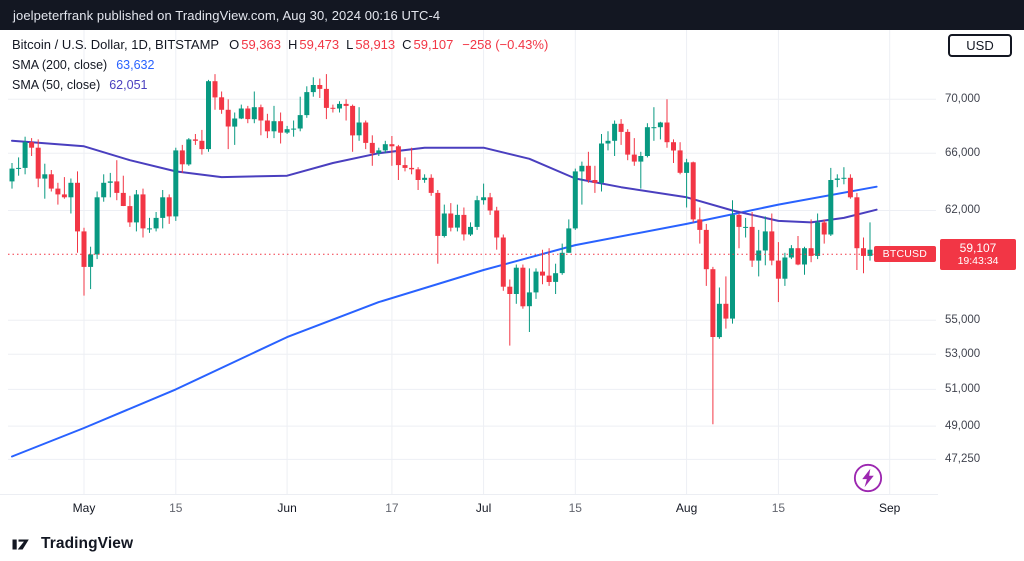 The width and height of the screenshot is (1024, 561). What do you see at coordinates (428, 44) in the screenshot?
I see `ohlc-close: C 59,107` at bounding box center [428, 44].